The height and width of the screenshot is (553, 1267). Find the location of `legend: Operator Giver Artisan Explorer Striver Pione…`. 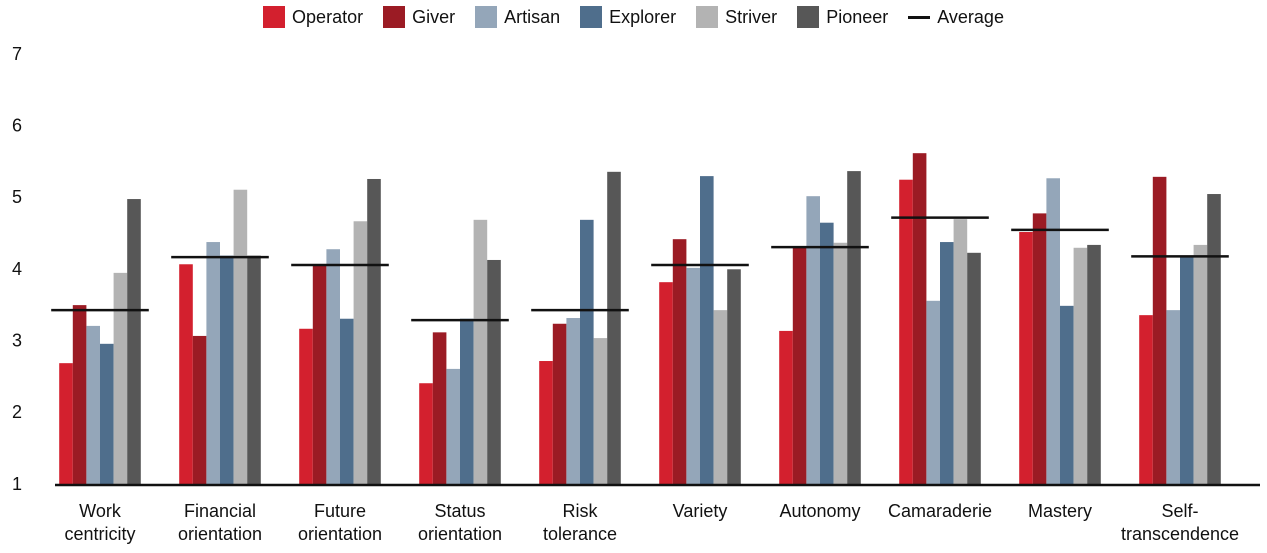

legend: Operator Giver Artisan Explorer Striver Pione… is located at coordinates (633, 17).